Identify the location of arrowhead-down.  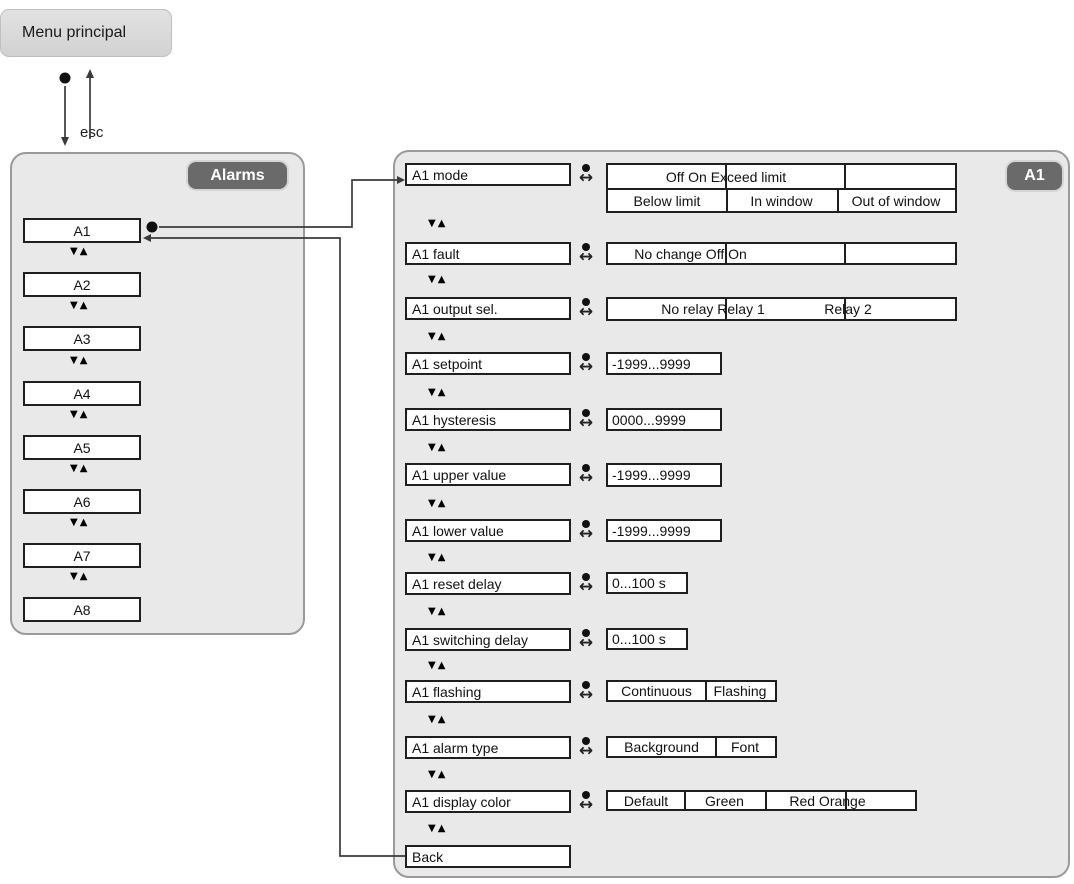
(65, 141).